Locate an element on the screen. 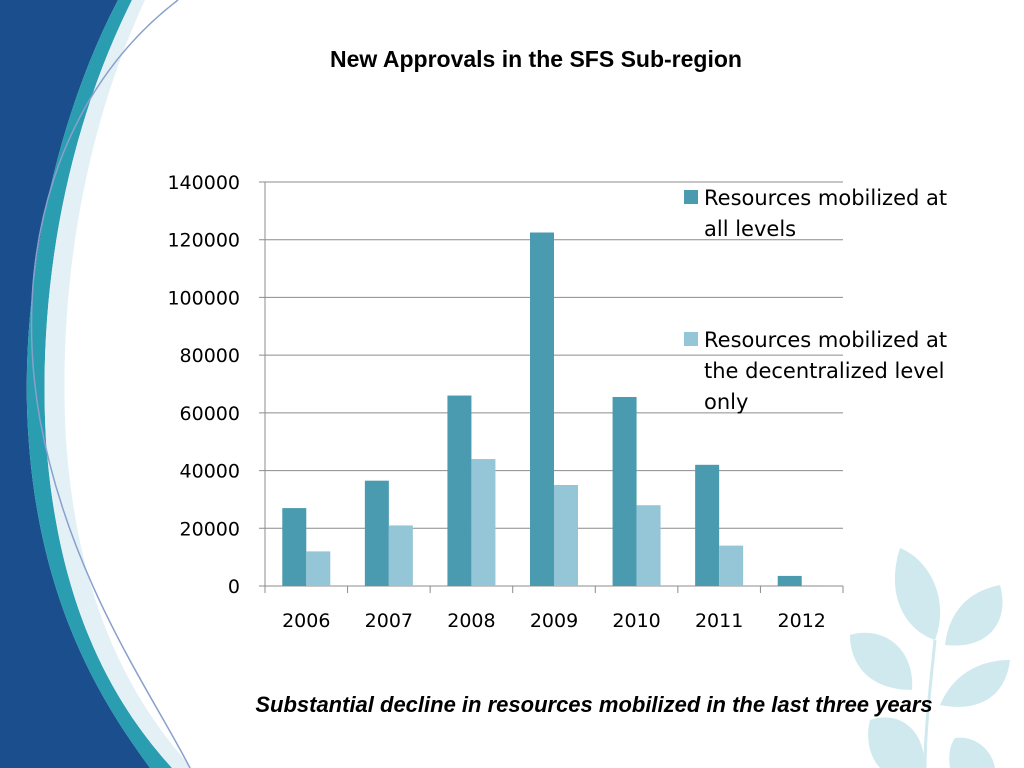  legend-label: only is located at coordinates (726, 402).